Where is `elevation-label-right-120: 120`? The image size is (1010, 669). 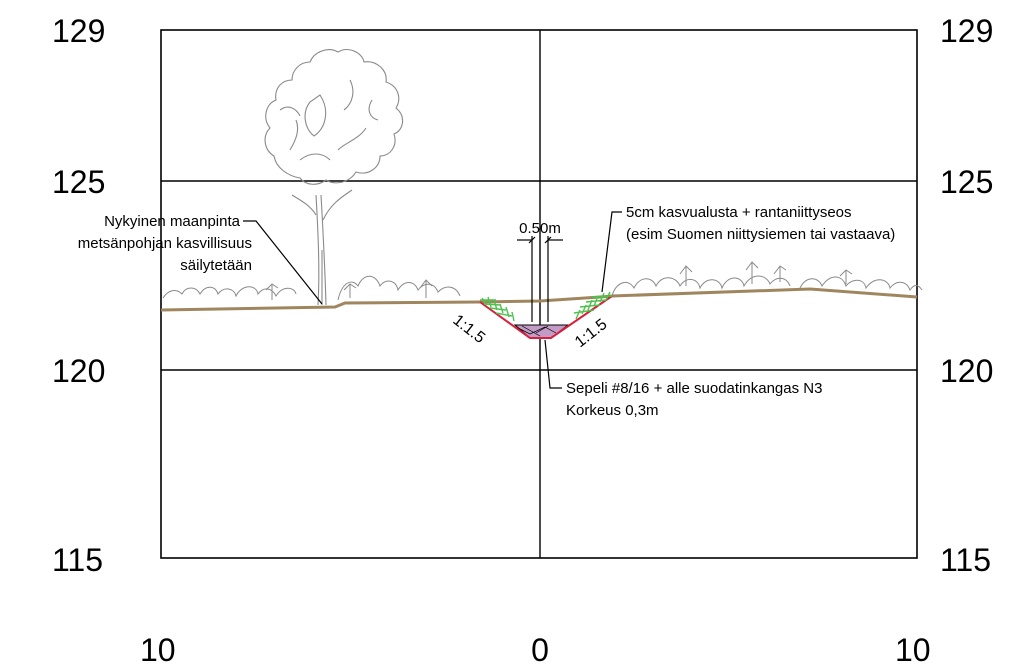 elevation-label-right-120: 120 is located at coordinates (966, 371).